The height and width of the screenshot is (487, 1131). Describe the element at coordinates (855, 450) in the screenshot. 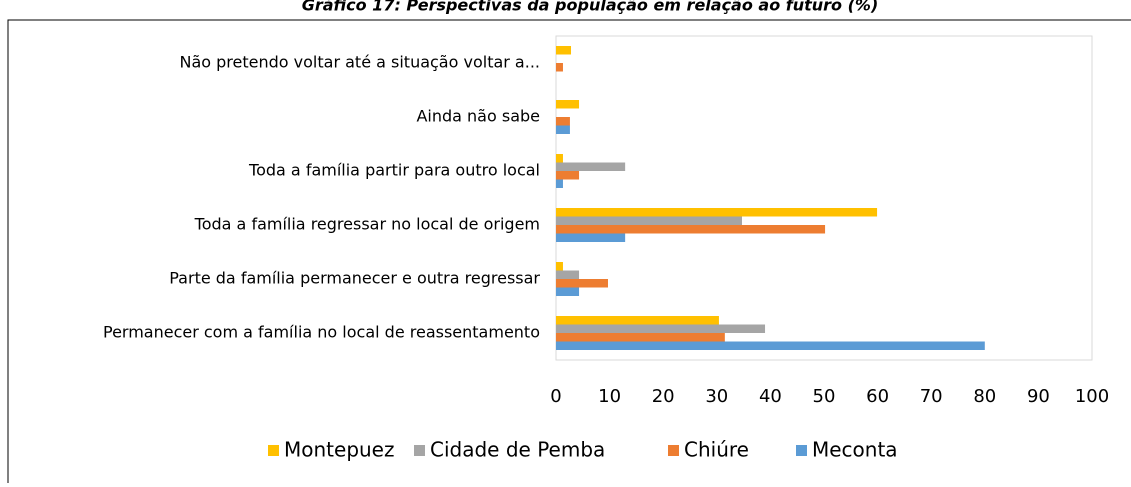

I see `legend-label: Meconta` at that location.